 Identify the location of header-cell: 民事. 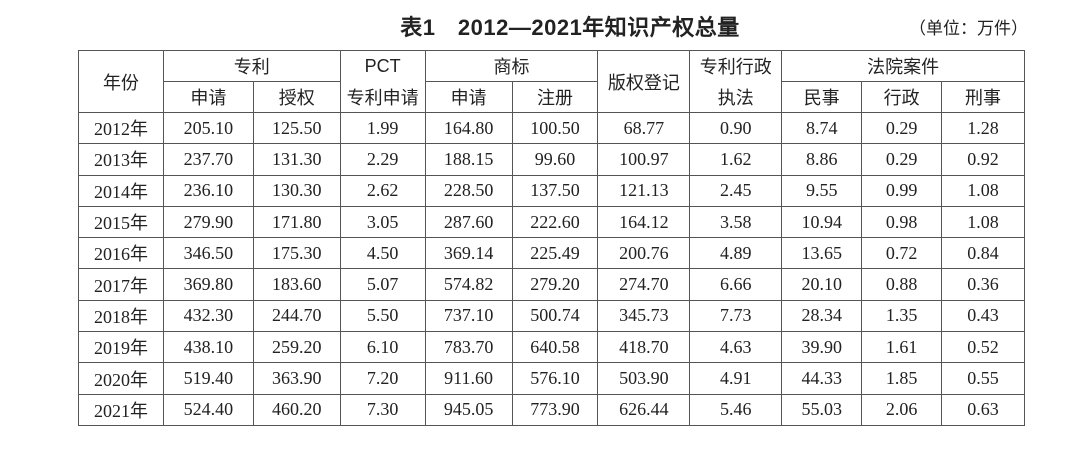
(822, 97).